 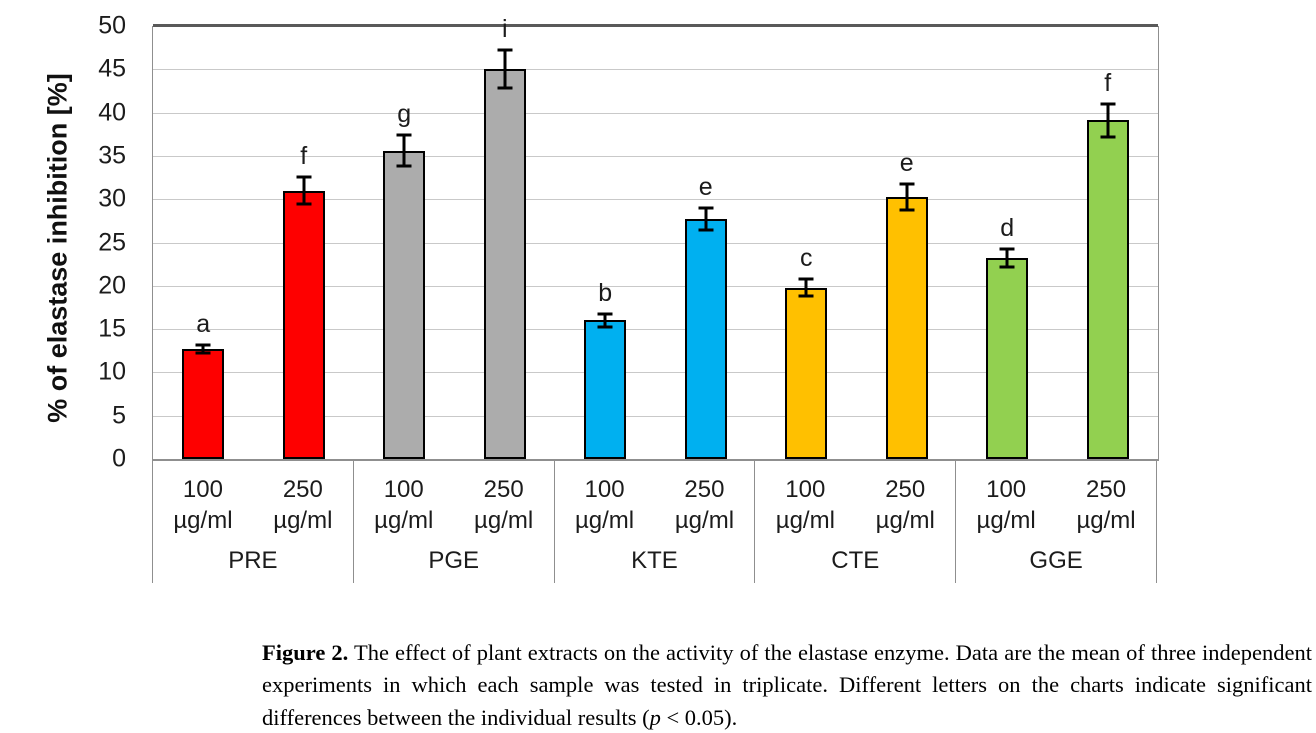 What do you see at coordinates (112, 328) in the screenshot?
I see `y-axis-tick-label: 15` at bounding box center [112, 328].